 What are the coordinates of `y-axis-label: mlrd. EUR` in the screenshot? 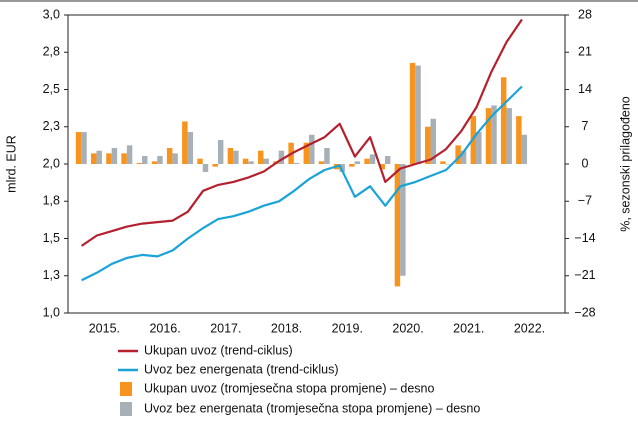 It's located at (11, 164).